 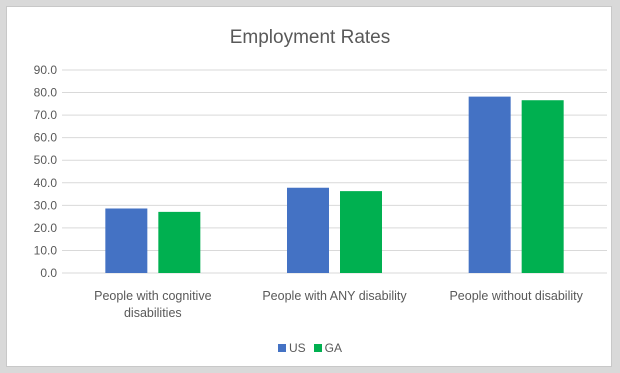 I want to click on y-tick-label: 60.0, so click(x=46, y=138).